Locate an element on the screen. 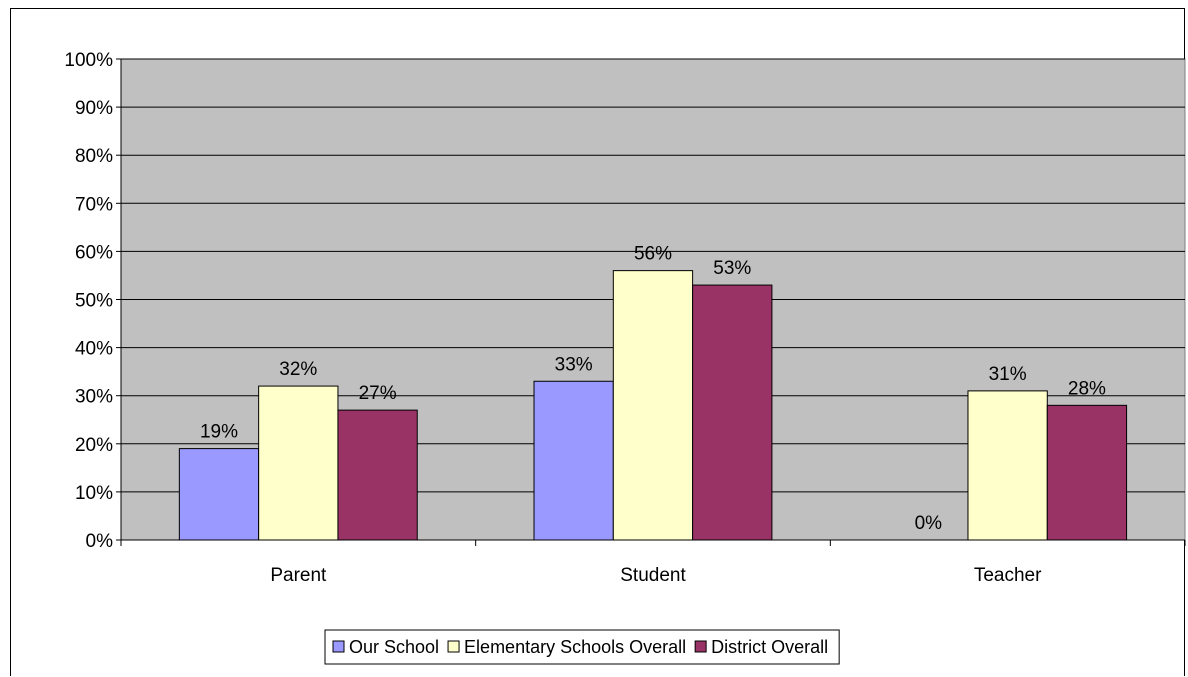 The image size is (1188, 677). data-label: 0% is located at coordinates (929, 523).